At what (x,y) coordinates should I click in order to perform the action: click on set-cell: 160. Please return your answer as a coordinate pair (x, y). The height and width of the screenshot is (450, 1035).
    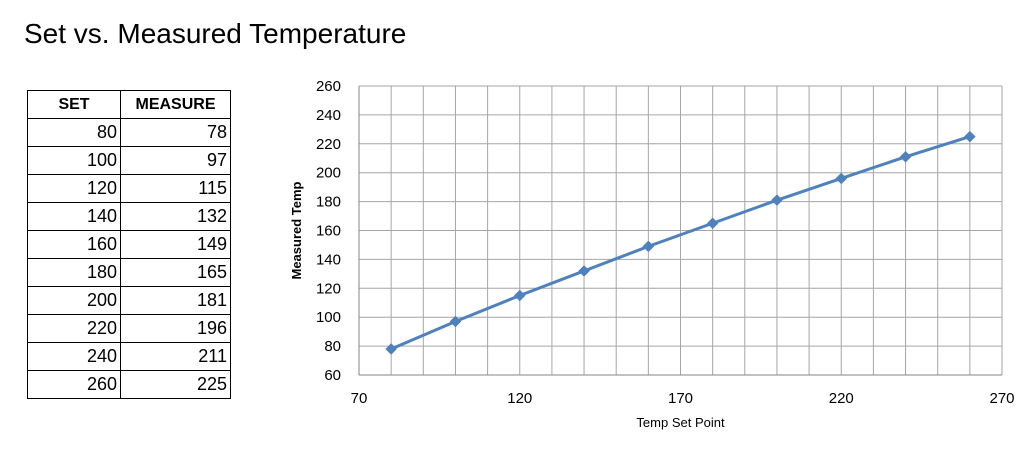
    Looking at the image, I should click on (74, 244).